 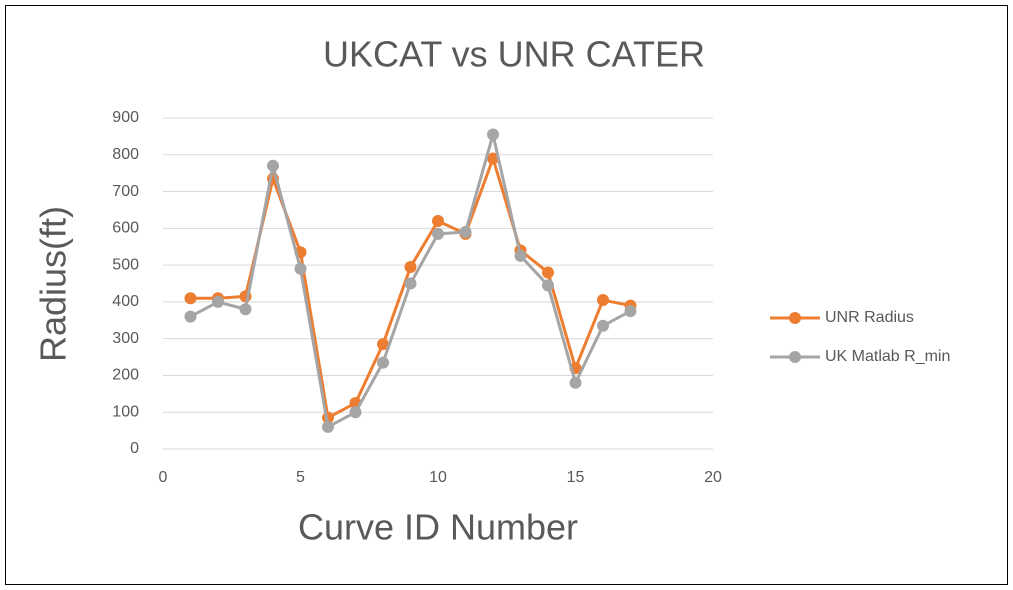 I want to click on x-tick-label: 10, so click(x=438, y=477).